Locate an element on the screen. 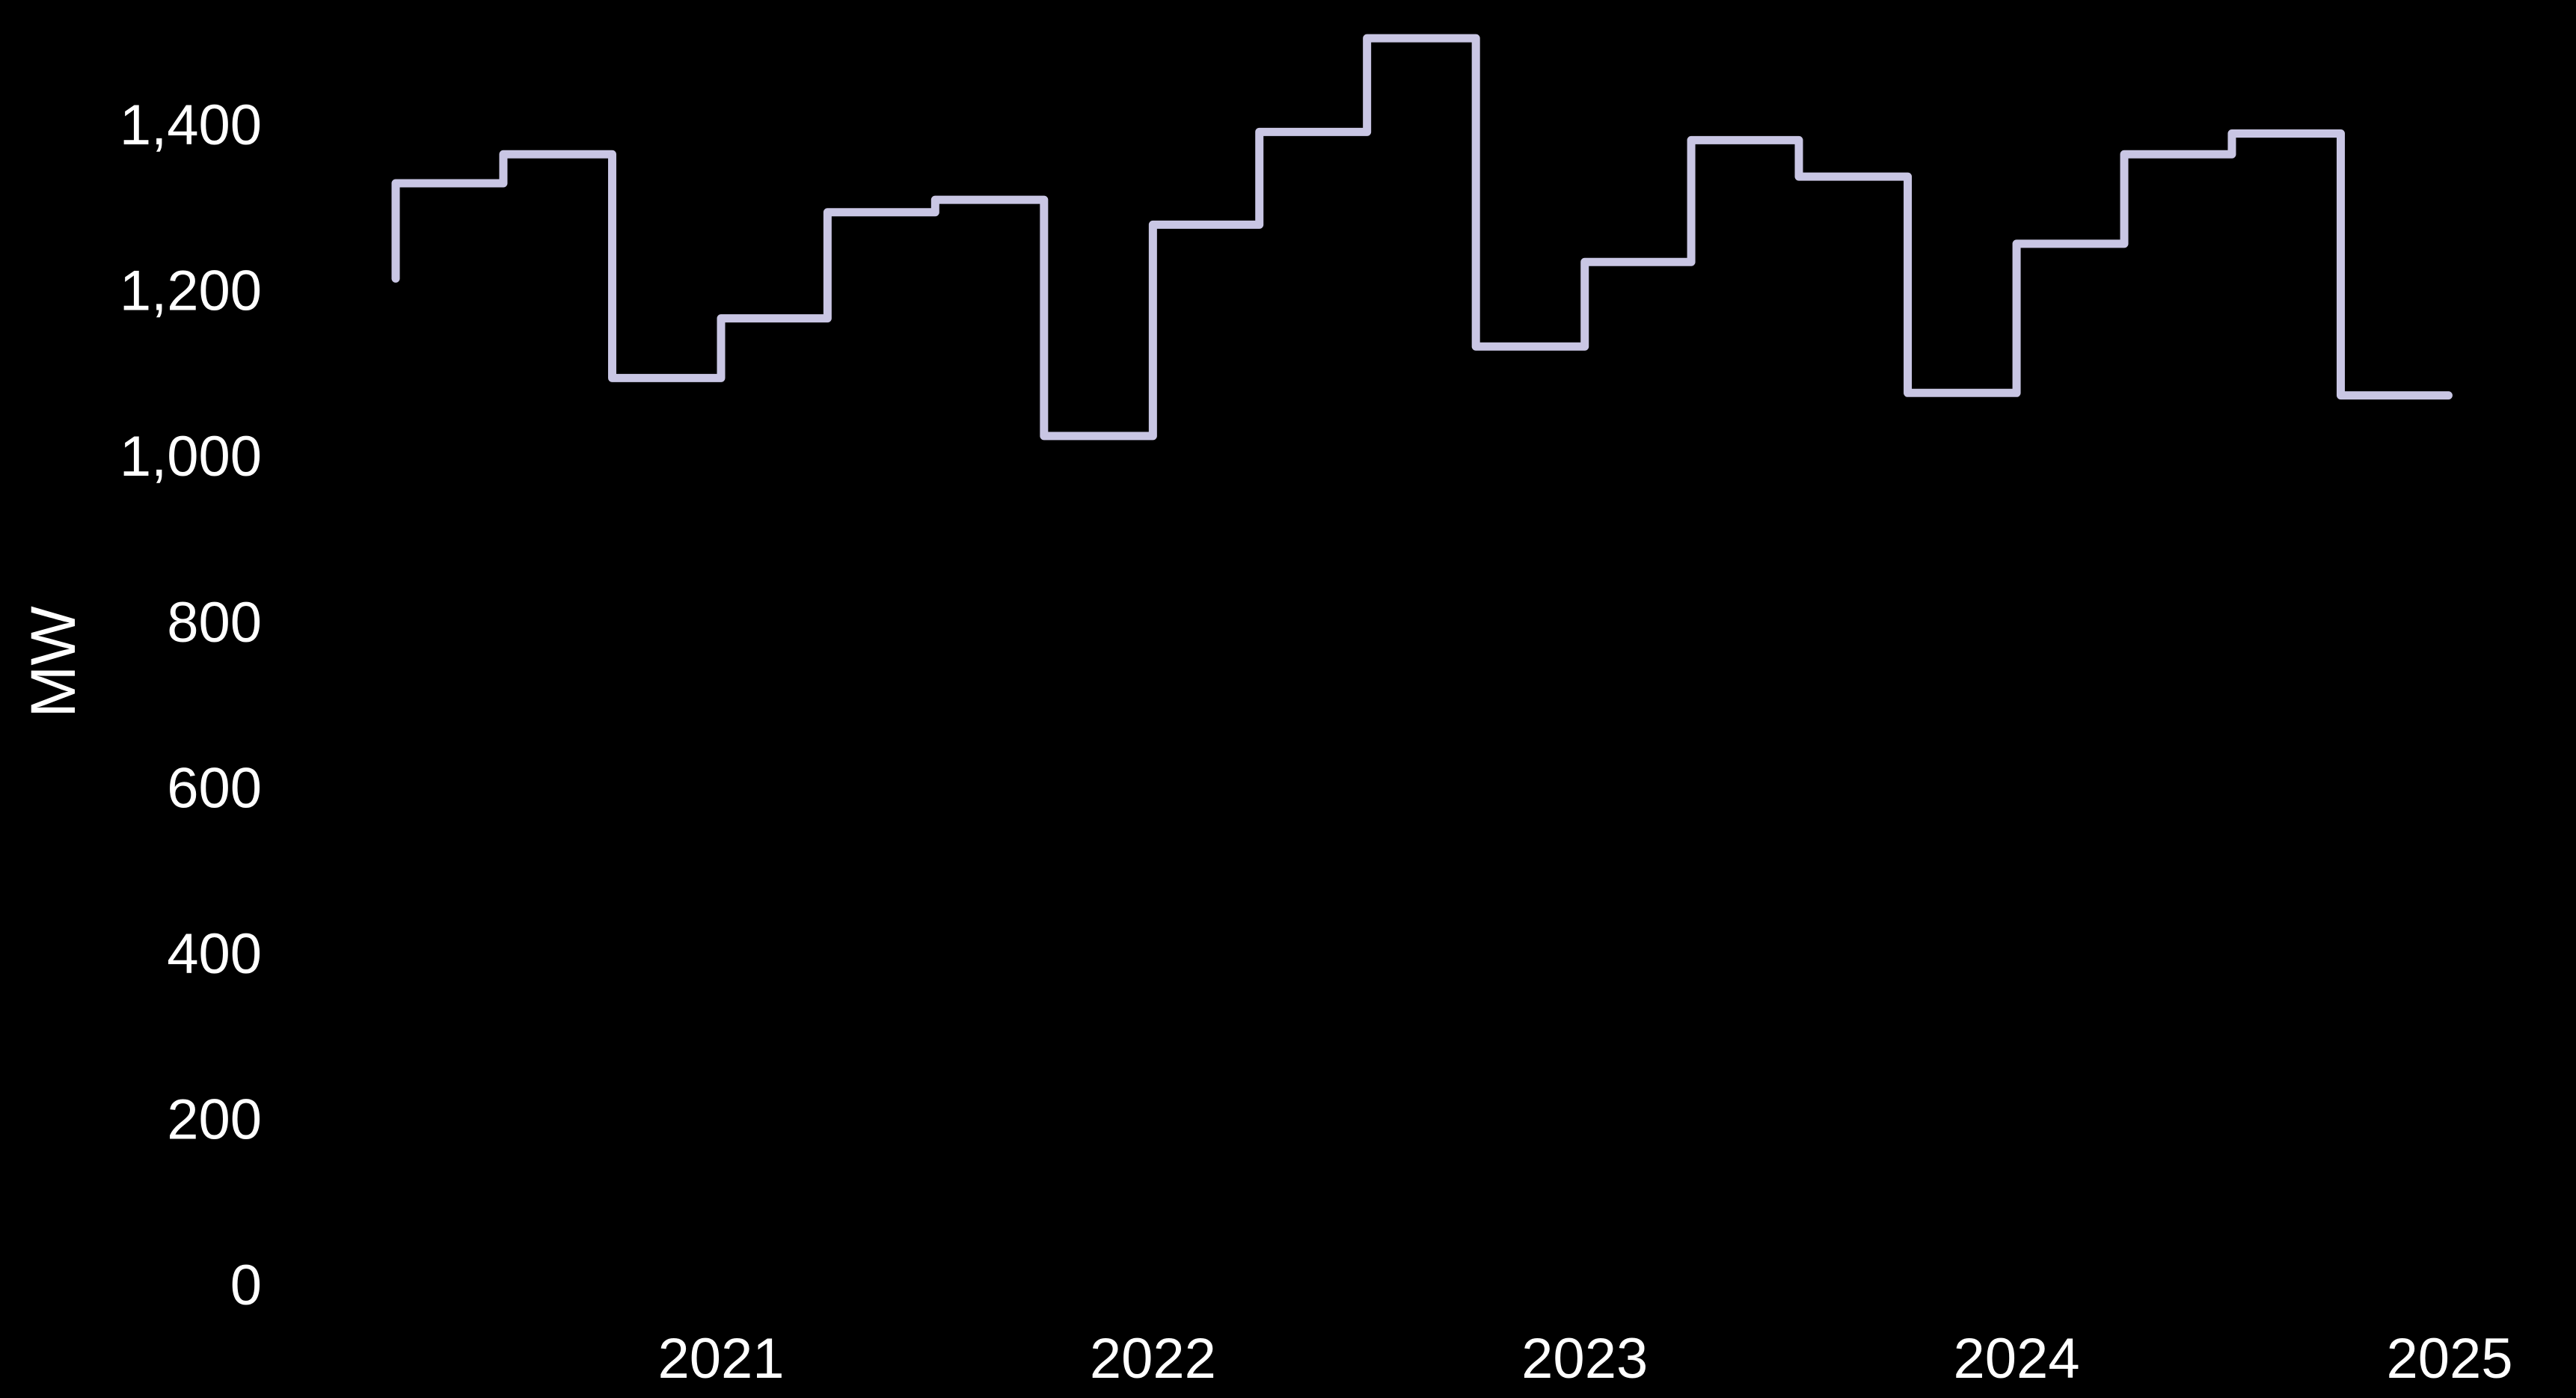 The height and width of the screenshot is (1398, 2576). y-axis-label: MW is located at coordinates (53, 661).